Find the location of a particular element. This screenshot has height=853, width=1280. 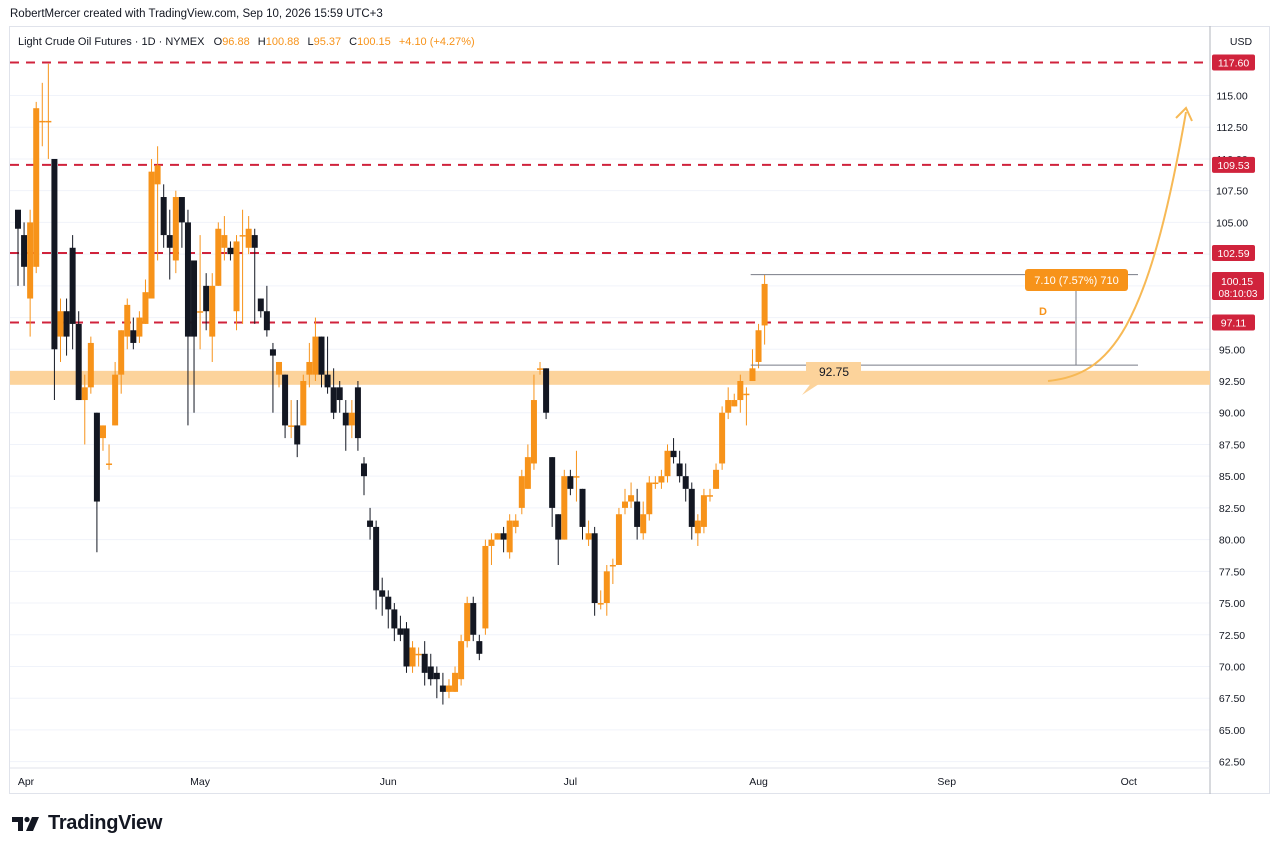

dividend-marker: D is located at coordinates (1043, 312).